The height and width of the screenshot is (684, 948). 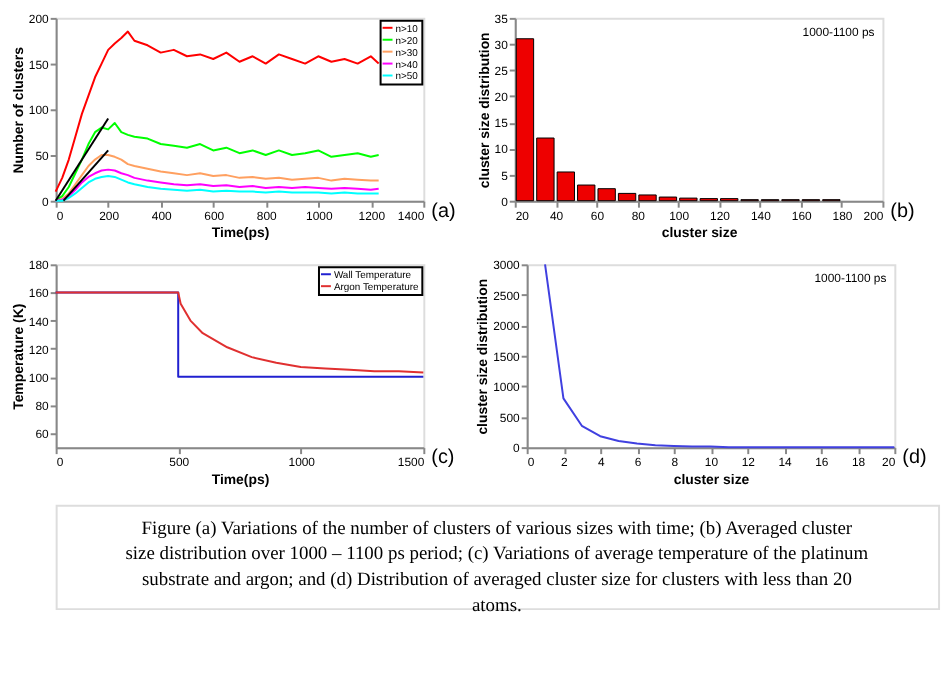 What do you see at coordinates (497, 568) in the screenshot?
I see `text: Figure (a) Variations of the number of clusters of various sizes with time; (b) Averaged cluster size distribution over 1000 – 1100 ps period; (c) Variations of average temperature of the platinum substrate and argon; and (d) Distribution of averaged cluster size for clusters with less than 20 atoms.` at bounding box center [497, 568].